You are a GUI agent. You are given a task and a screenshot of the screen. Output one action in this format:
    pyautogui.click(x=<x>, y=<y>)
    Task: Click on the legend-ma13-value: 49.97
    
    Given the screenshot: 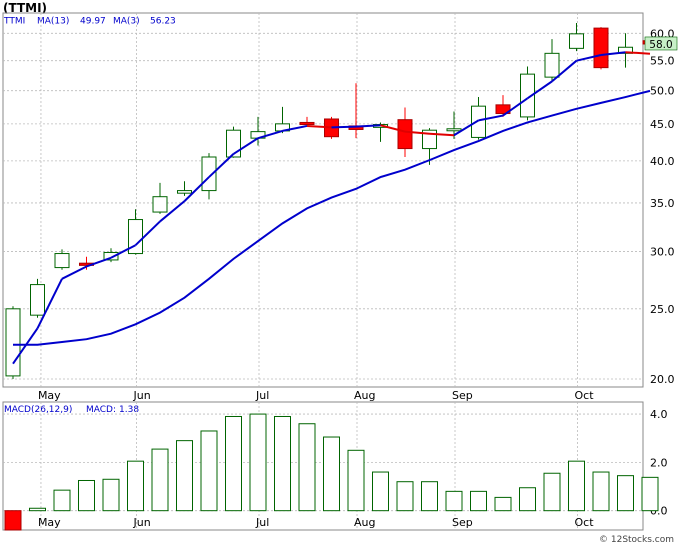 What is the action you would take?
    pyautogui.click(x=93, y=22)
    